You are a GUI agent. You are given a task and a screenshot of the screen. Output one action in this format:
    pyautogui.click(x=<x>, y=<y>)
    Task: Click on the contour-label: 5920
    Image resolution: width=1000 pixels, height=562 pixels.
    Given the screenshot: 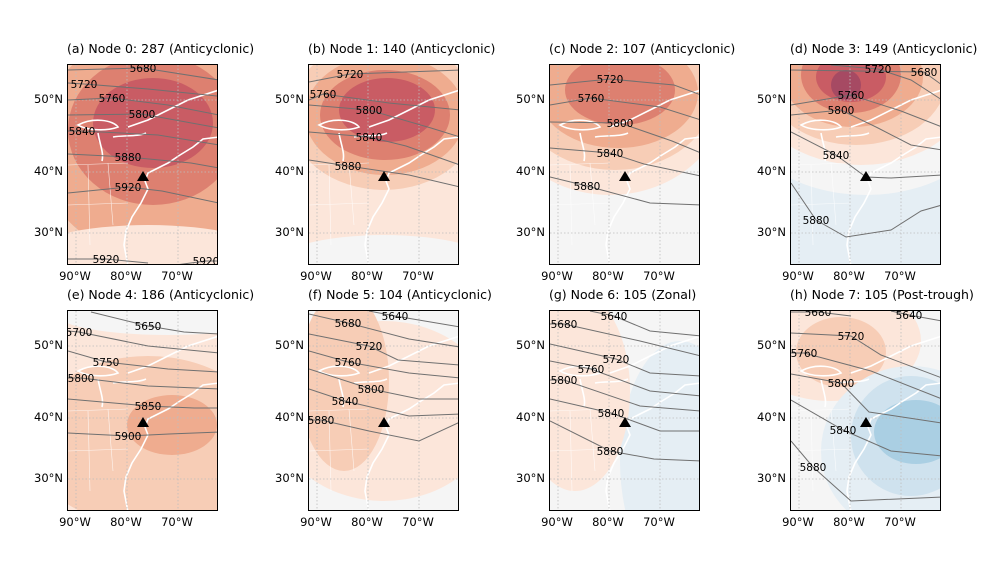 What is the action you would take?
    pyautogui.click(x=128, y=188)
    